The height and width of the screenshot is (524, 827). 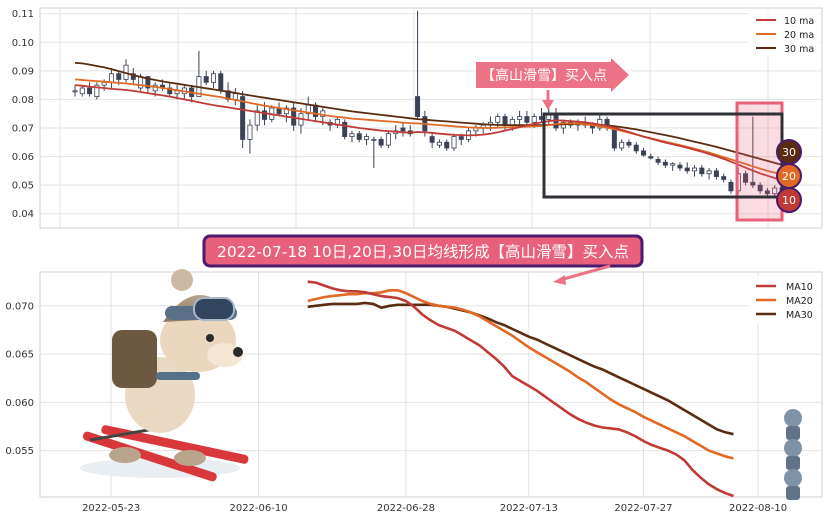 I want to click on annotation-pointer-head, so click(x=548, y=105).